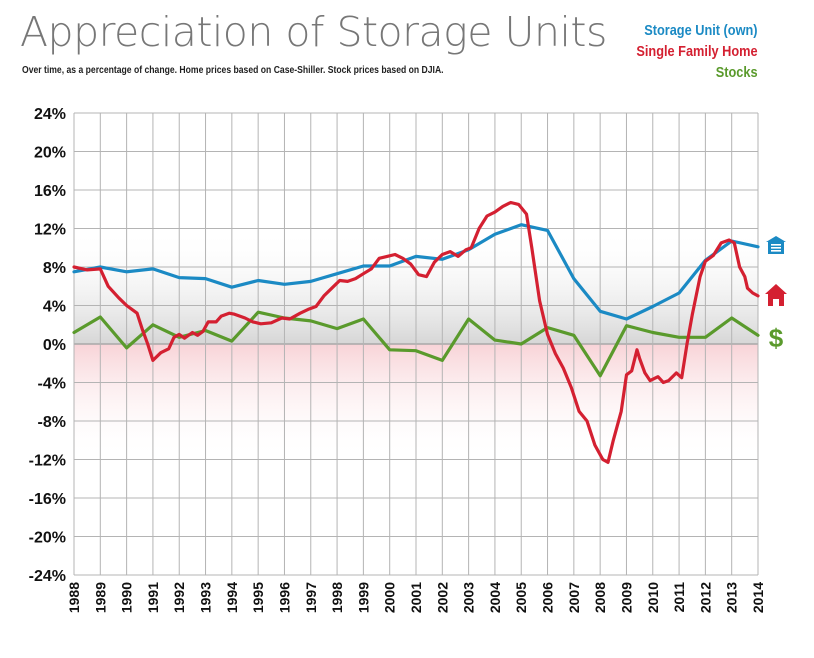  What do you see at coordinates (74, 597) in the screenshot?
I see `x-tick-label: 1988` at bounding box center [74, 597].